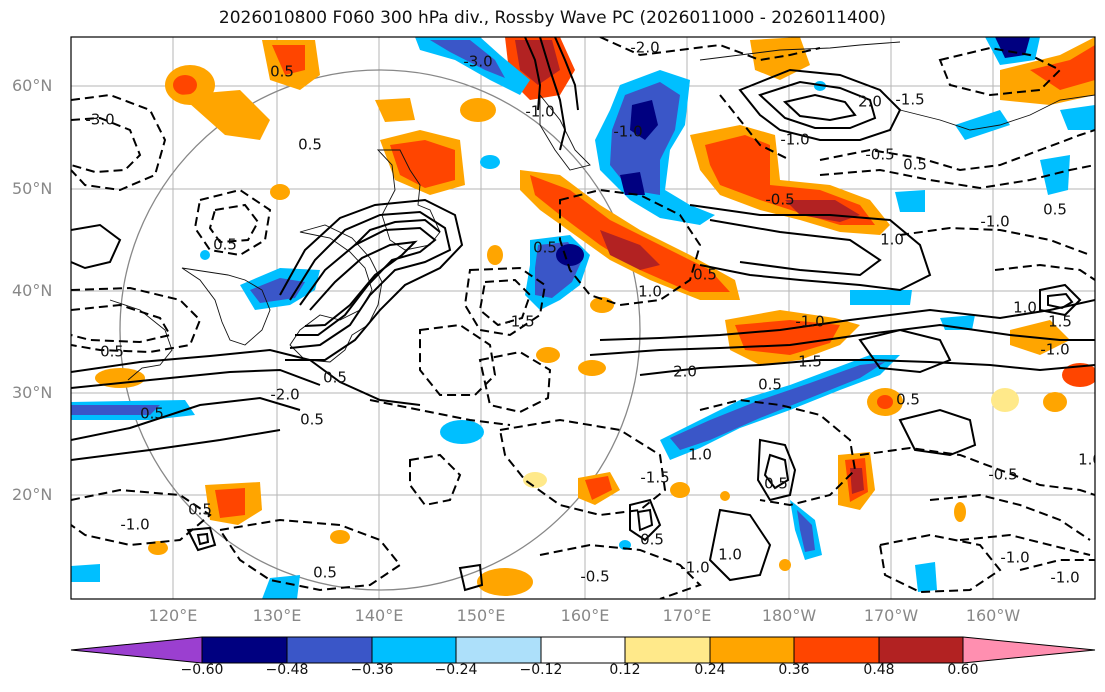  I want to click on colorbar-tick-label: 0.24, so click(710, 670).